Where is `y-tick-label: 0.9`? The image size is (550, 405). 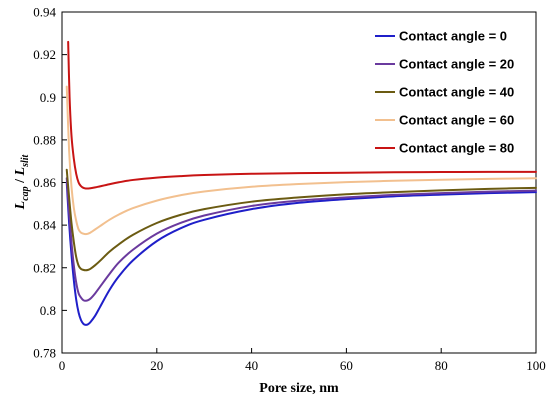 y-tick-label: 0.9 is located at coordinates (48, 97).